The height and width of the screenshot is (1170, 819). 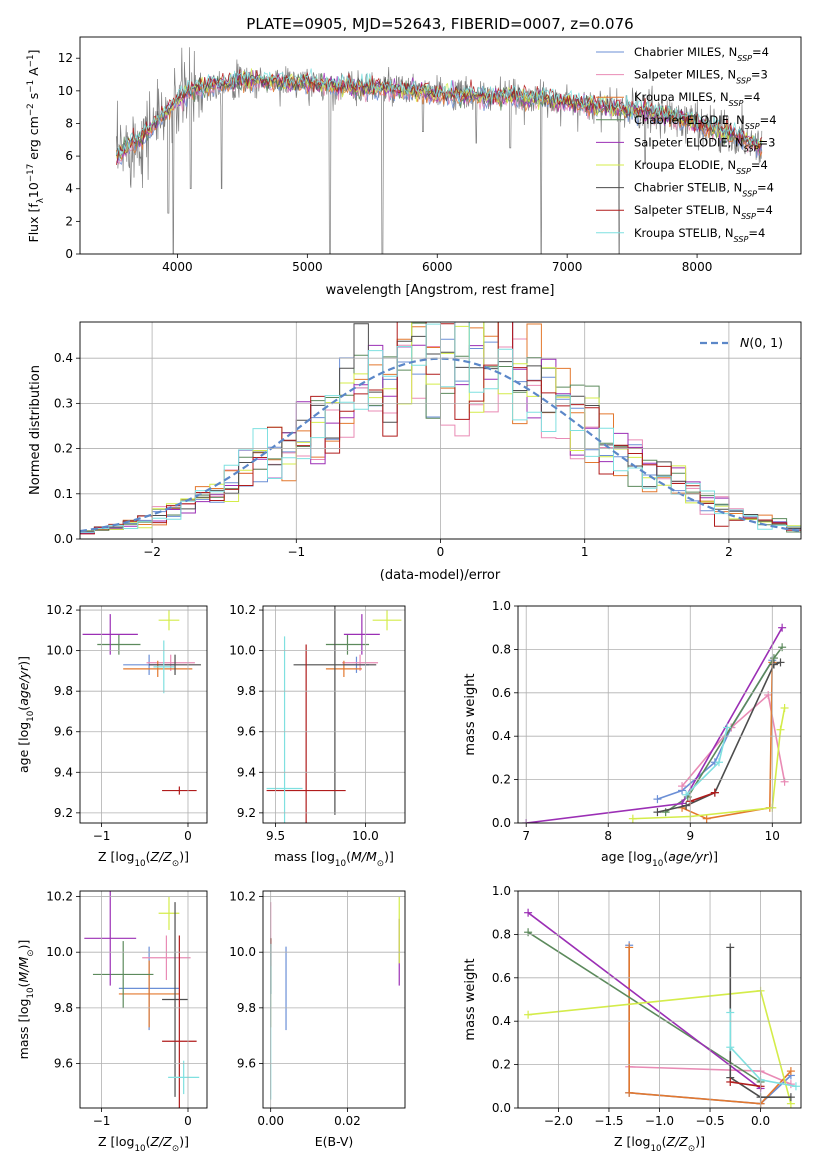 What do you see at coordinates (567, 267) in the screenshot?
I see `x-tick-label: 7000` at bounding box center [567, 267].